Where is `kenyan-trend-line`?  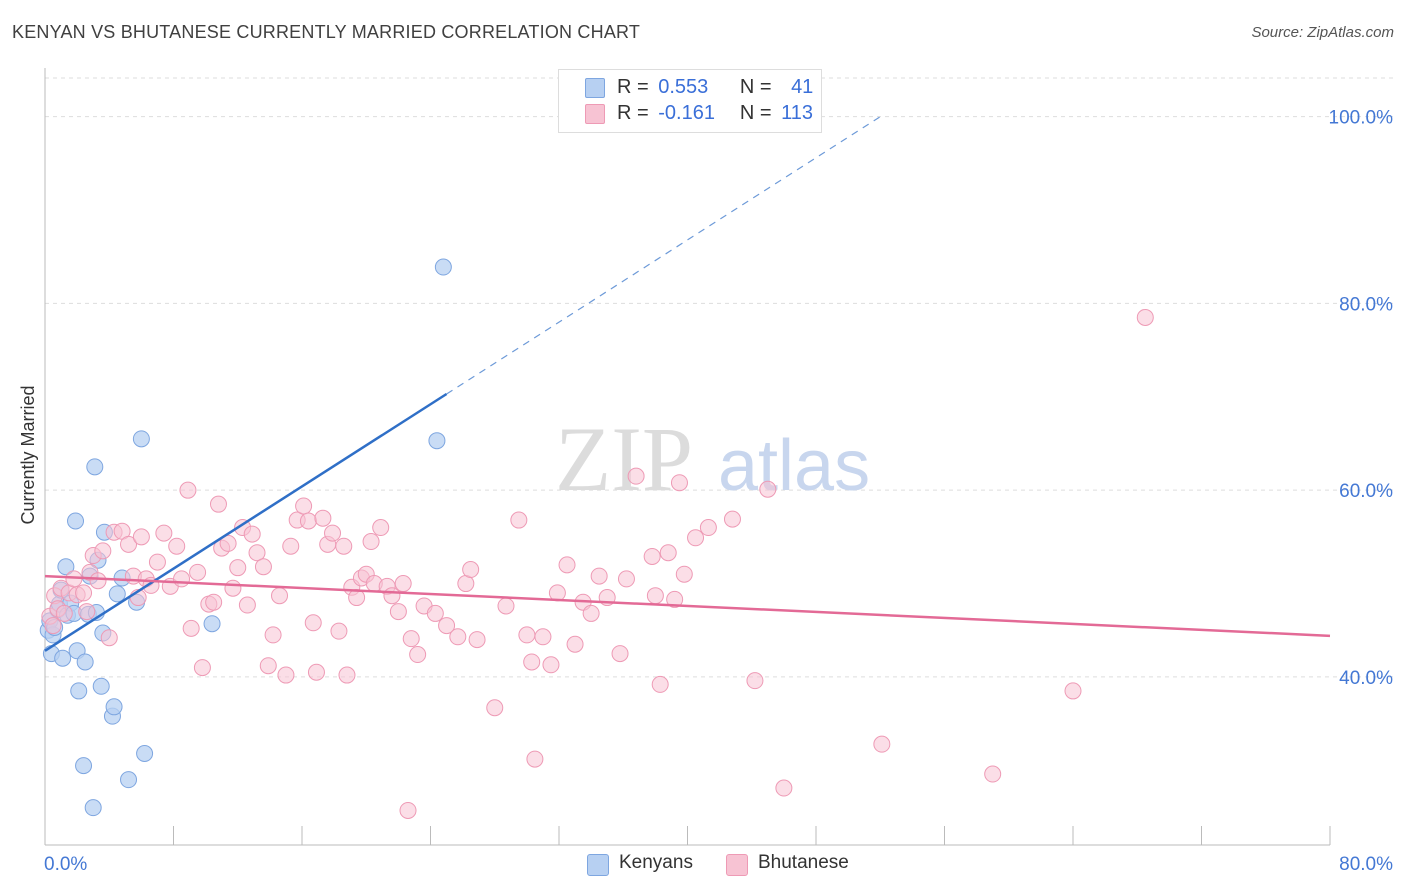
kenyan-trend-line is located at coordinates (246, 522).